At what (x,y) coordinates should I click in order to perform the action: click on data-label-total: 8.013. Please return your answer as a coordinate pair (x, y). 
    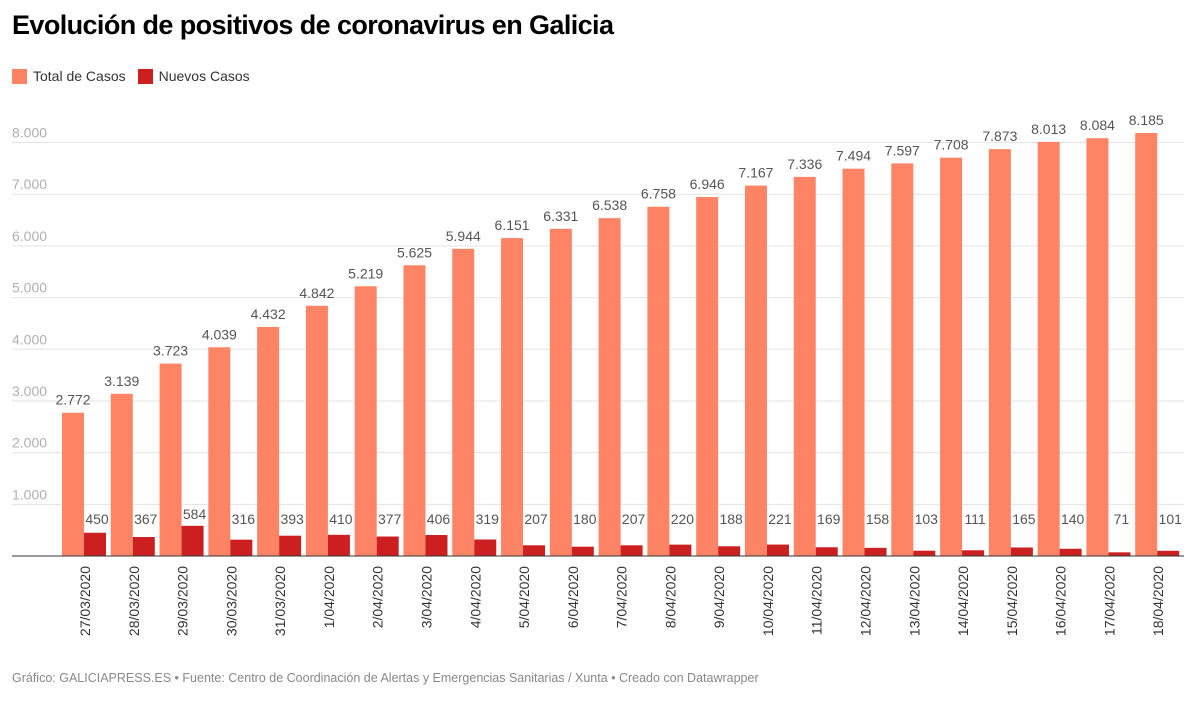
    Looking at the image, I should click on (1048, 129).